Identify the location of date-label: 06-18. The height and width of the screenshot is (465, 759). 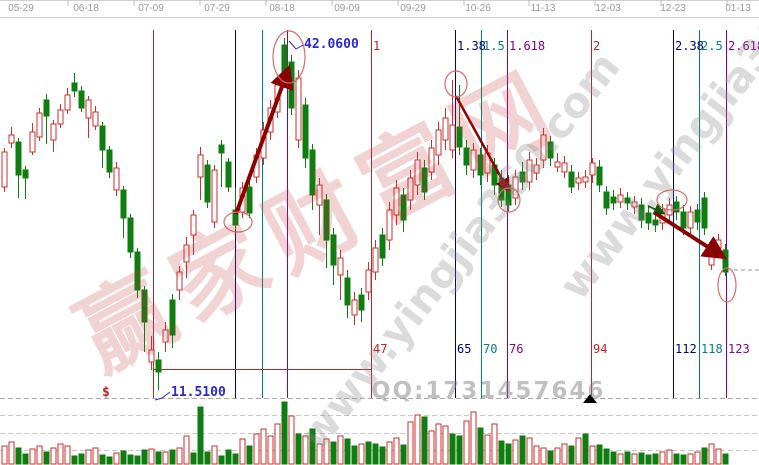
(86, 8).